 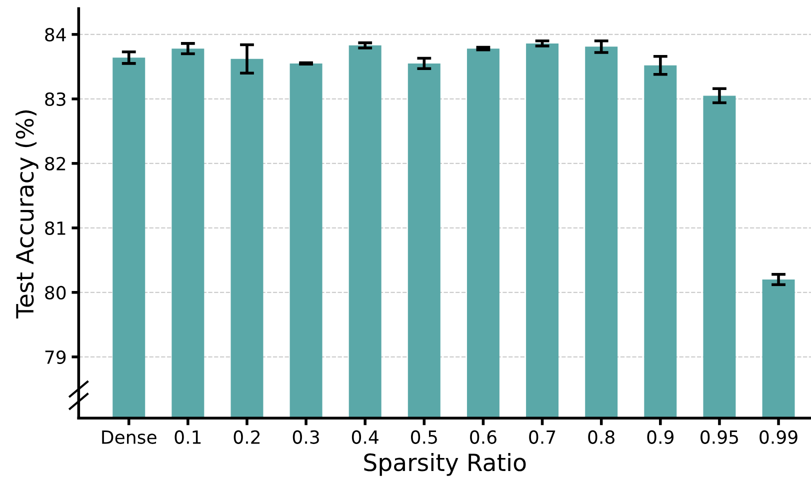 What do you see at coordinates (305, 437) in the screenshot?
I see `x-tick-label: 0.3` at bounding box center [305, 437].